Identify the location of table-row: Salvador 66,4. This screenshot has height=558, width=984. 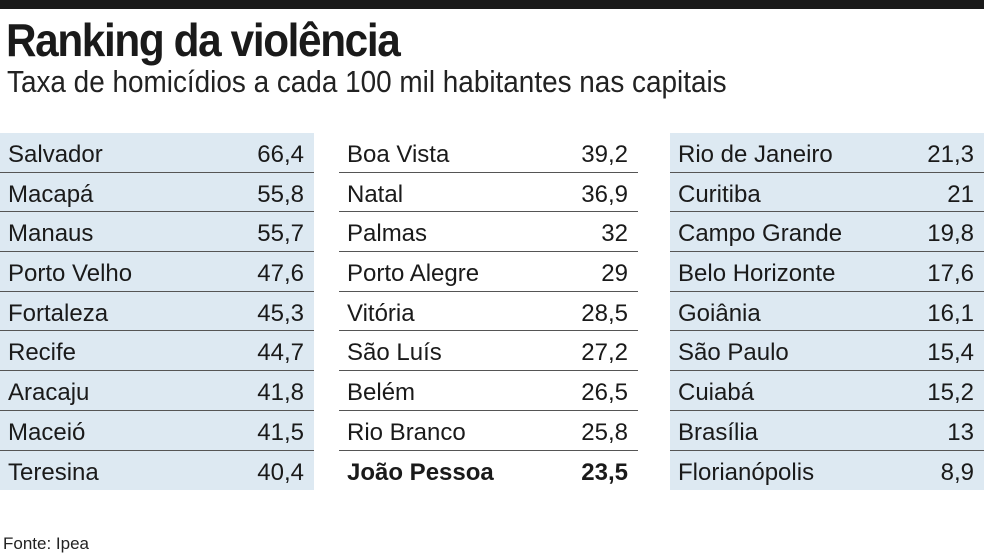
(157, 153).